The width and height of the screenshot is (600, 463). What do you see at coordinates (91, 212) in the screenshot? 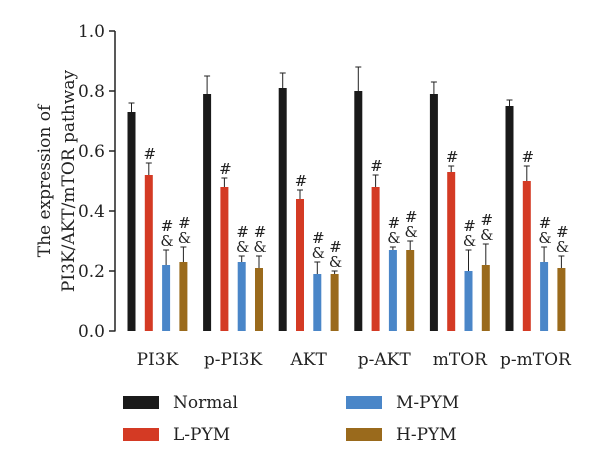
I see `y-tick-label: 0.4` at bounding box center [91, 212].